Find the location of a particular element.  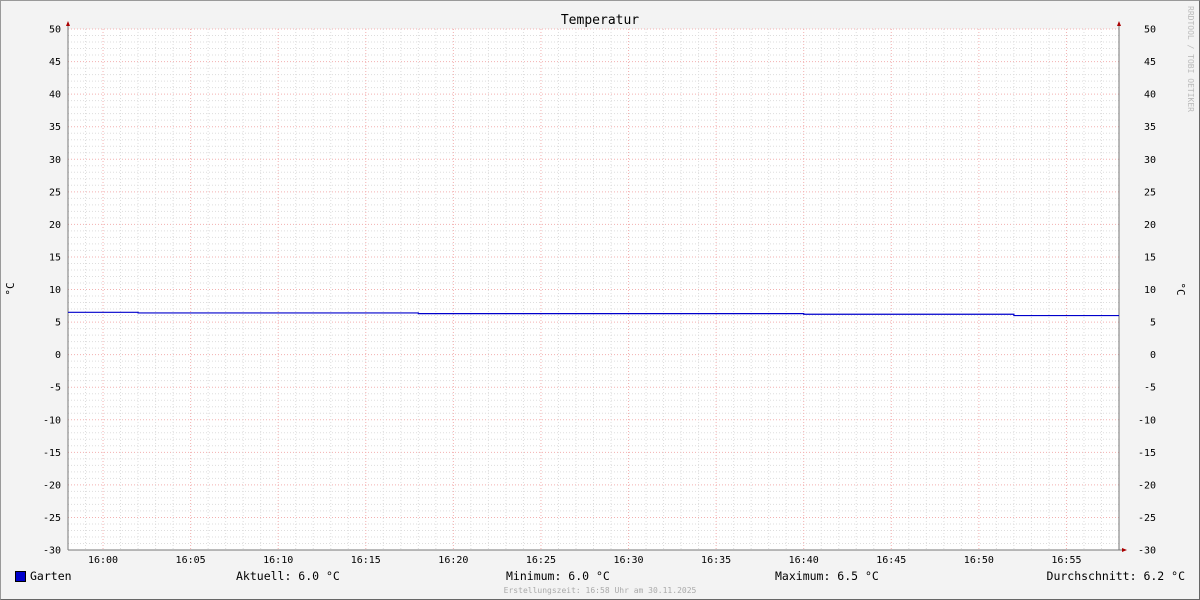

y-tick-label-right: 15 is located at coordinates (1150, 257).